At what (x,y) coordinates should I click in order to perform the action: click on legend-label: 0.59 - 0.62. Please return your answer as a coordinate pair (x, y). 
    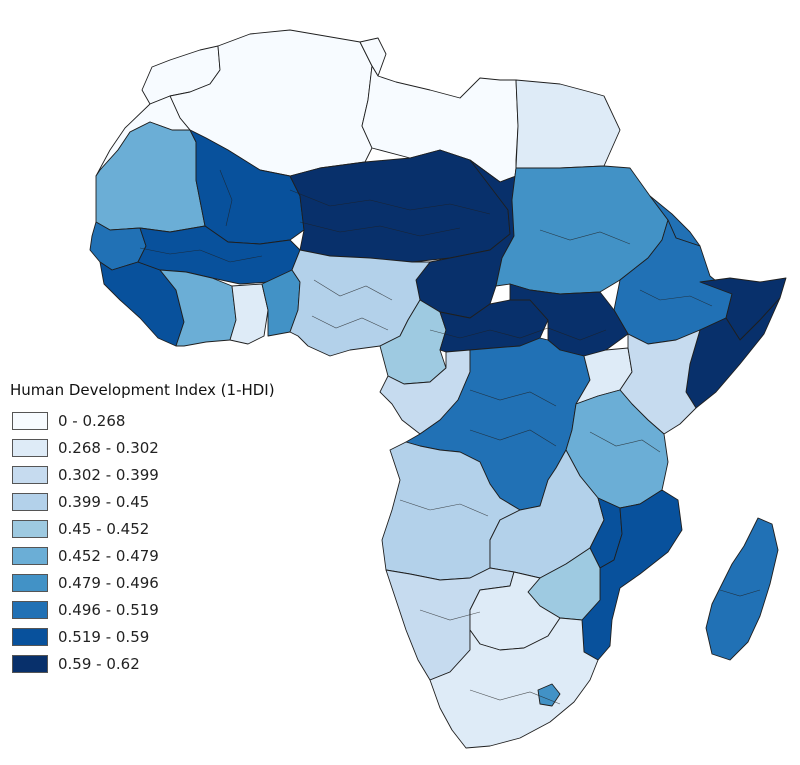
    Looking at the image, I should click on (99, 663).